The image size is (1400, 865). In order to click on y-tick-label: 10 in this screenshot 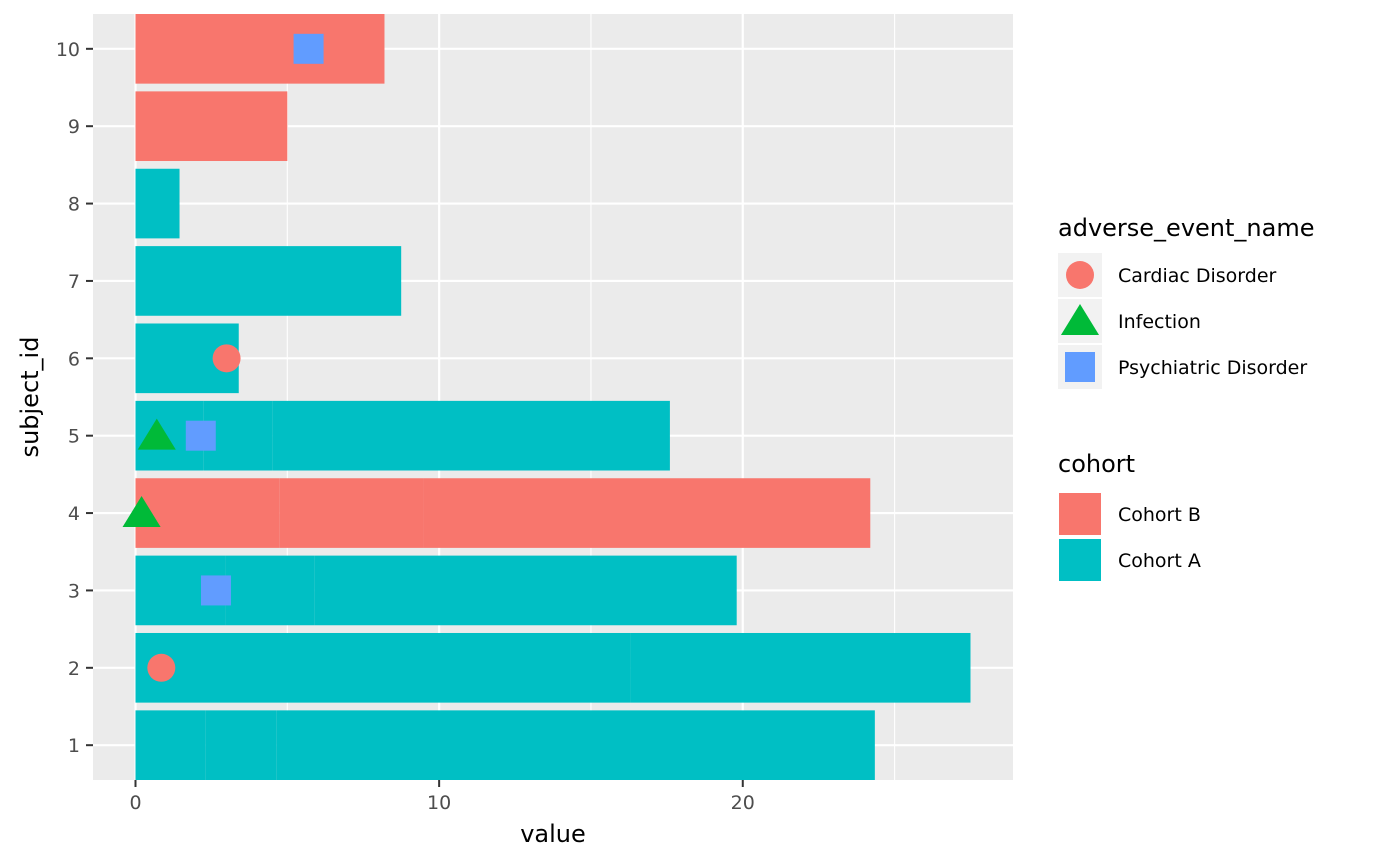, I will do `click(68, 50)`.